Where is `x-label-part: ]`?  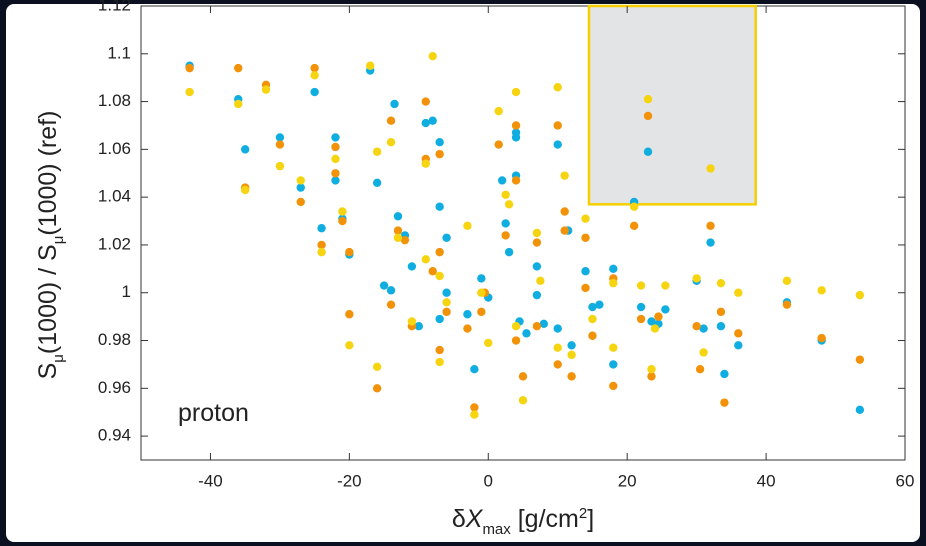 x-label-part: ] is located at coordinates (590, 519).